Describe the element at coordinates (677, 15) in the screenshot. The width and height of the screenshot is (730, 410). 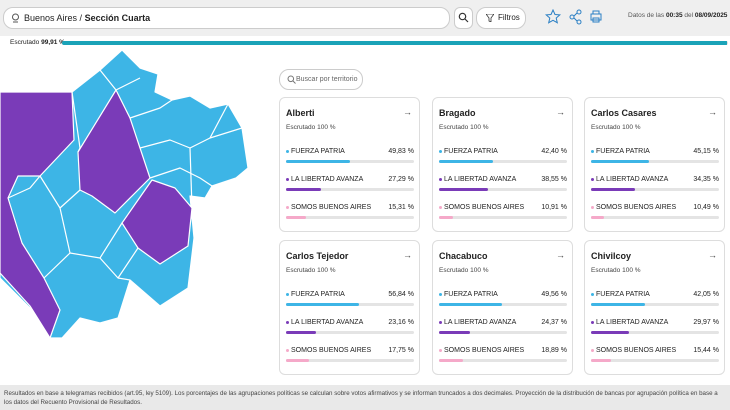
I see `update-time: Datos de las 00:35 del 08/09/2025` at that location.